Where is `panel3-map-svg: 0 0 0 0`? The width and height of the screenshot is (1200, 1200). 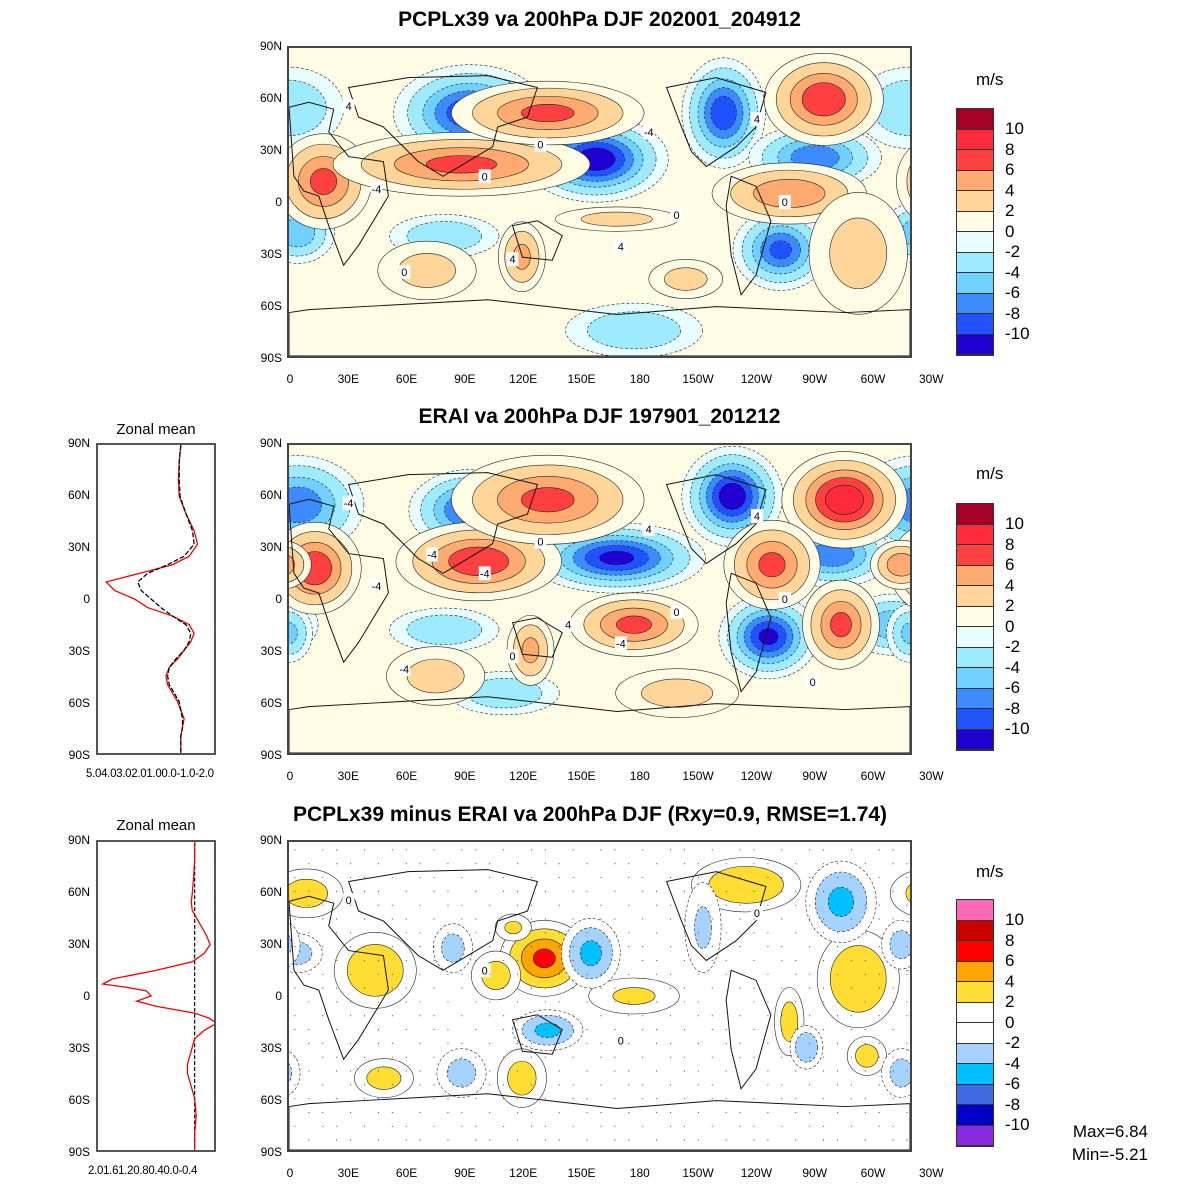
panel3-map-svg: 0 0 0 0 is located at coordinates (599, 996).